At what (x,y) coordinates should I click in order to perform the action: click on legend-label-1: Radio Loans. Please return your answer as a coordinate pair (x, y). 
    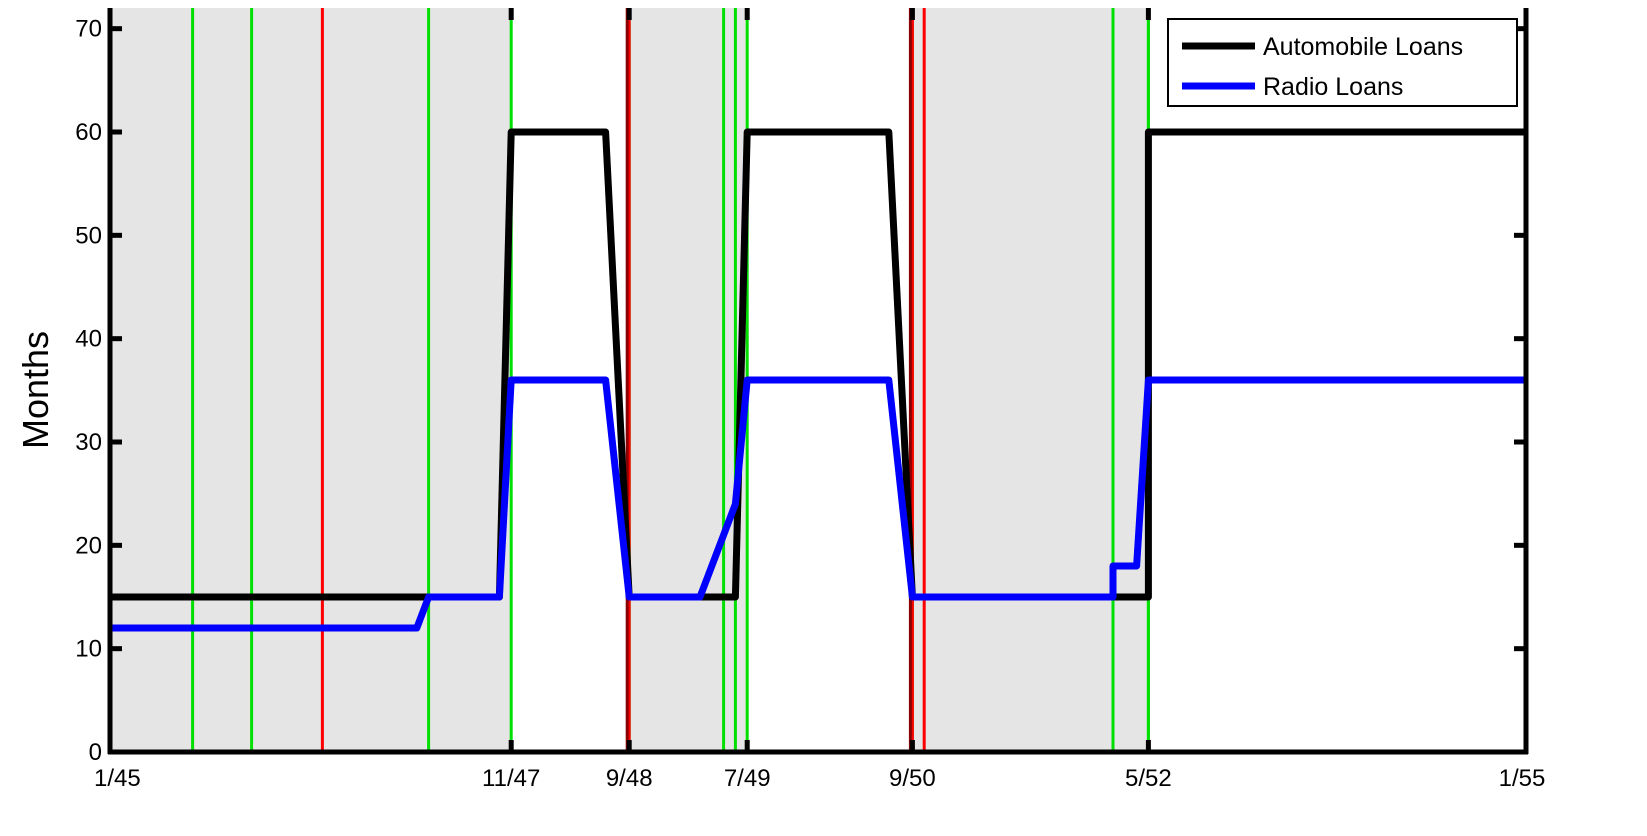
    Looking at the image, I should click on (1333, 87).